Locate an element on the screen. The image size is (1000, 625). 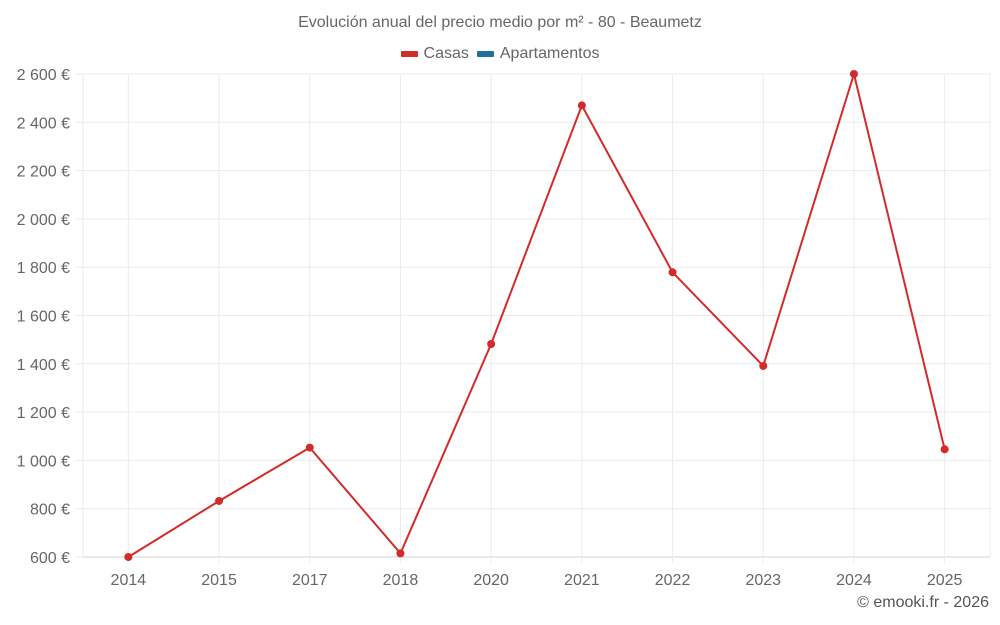
legend-swatch-casas-icon is located at coordinates (409, 54).